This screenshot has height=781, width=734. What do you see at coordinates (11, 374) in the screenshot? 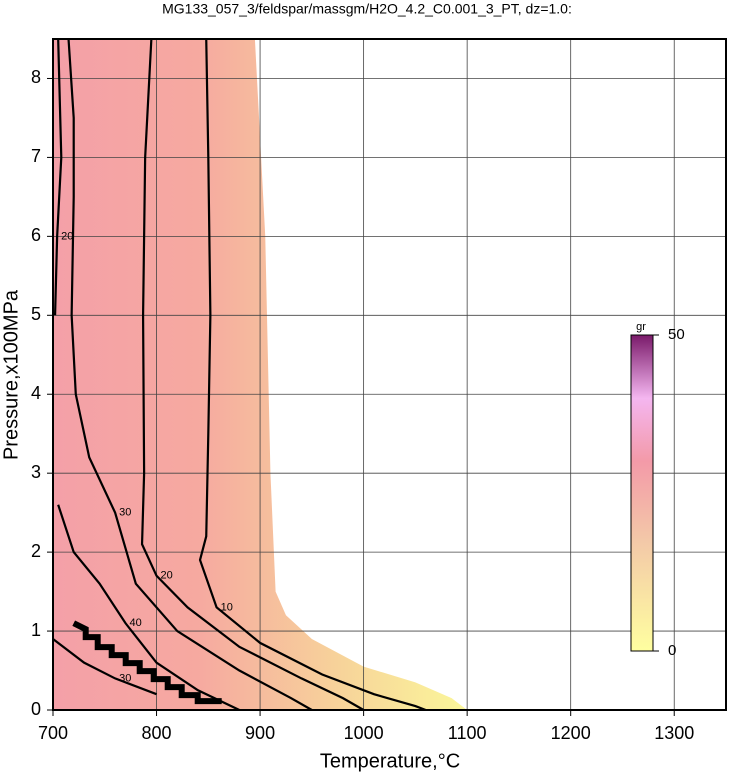
I see `y-axis-label: Pressure,x100MPa` at bounding box center [11, 374].